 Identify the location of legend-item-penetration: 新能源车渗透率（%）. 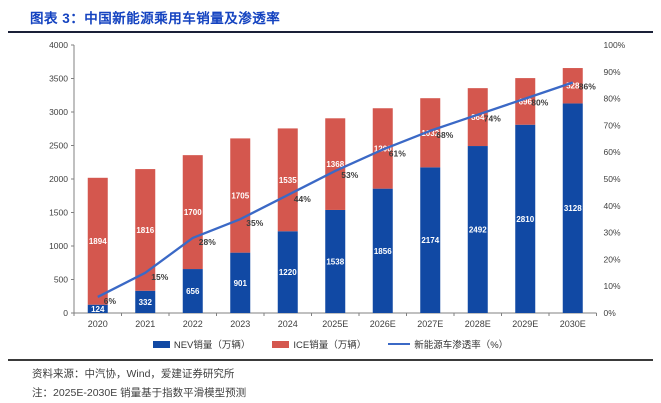
(448, 344).